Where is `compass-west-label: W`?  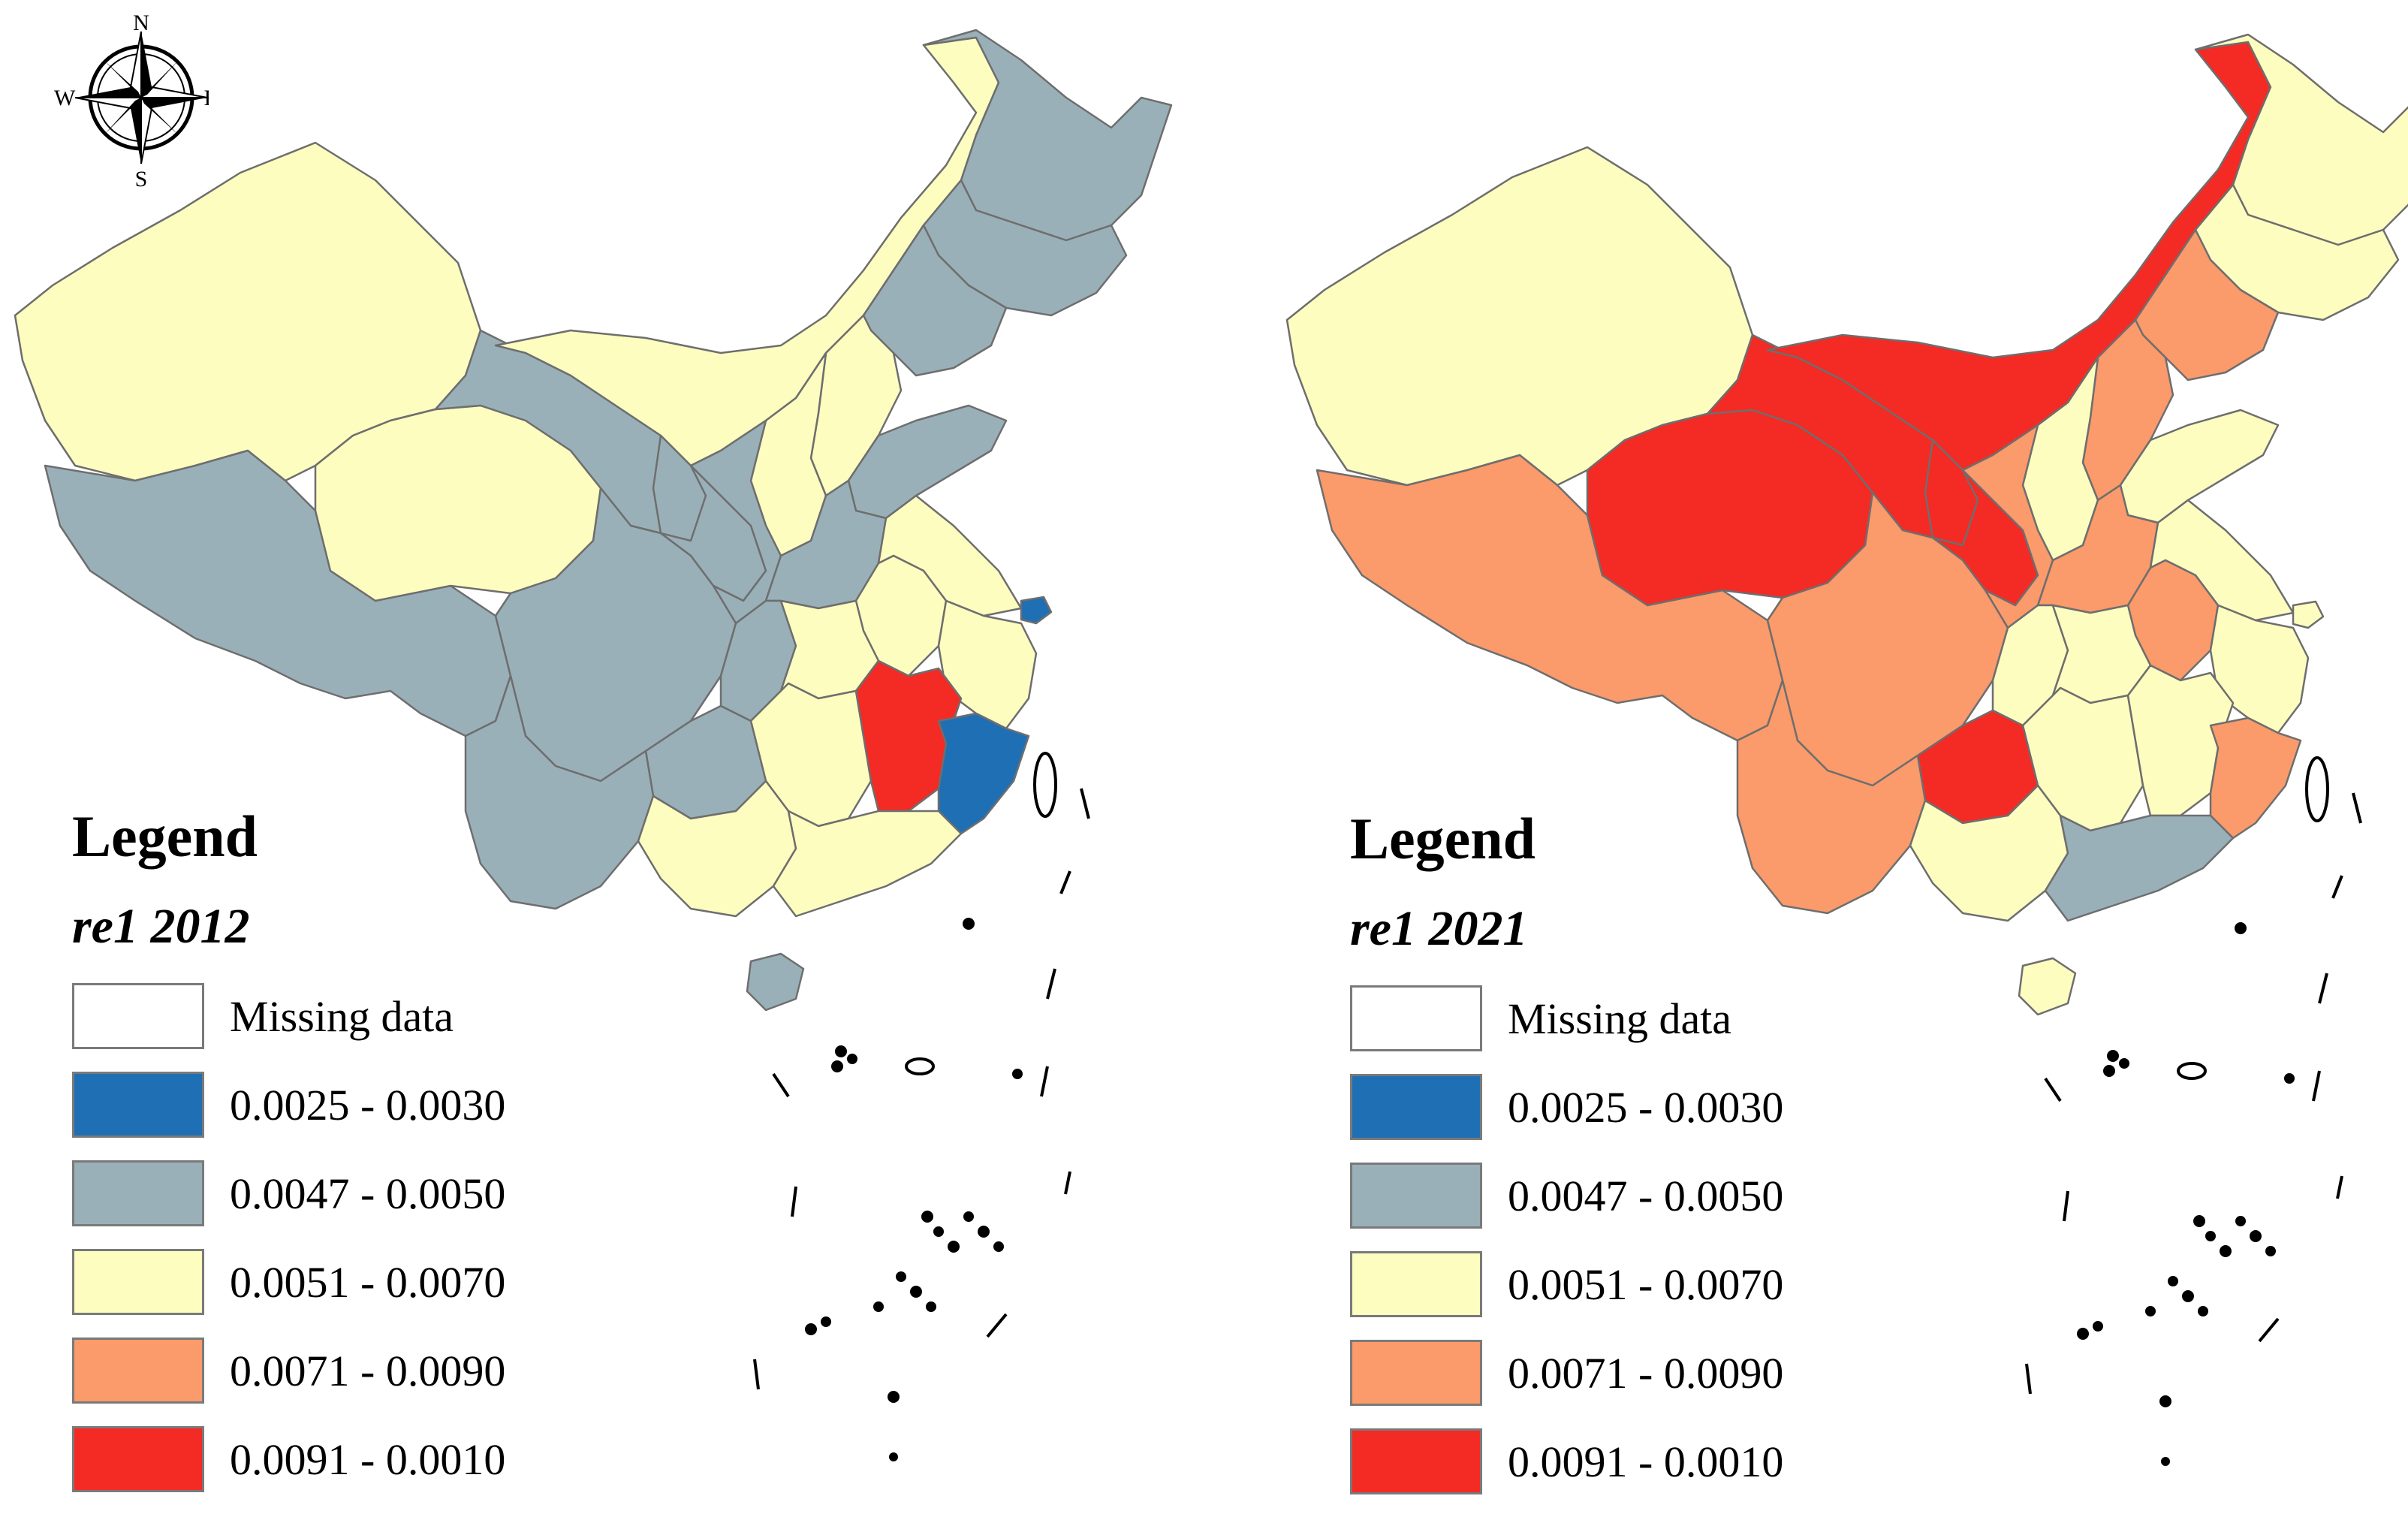 compass-west-label: W is located at coordinates (65, 98).